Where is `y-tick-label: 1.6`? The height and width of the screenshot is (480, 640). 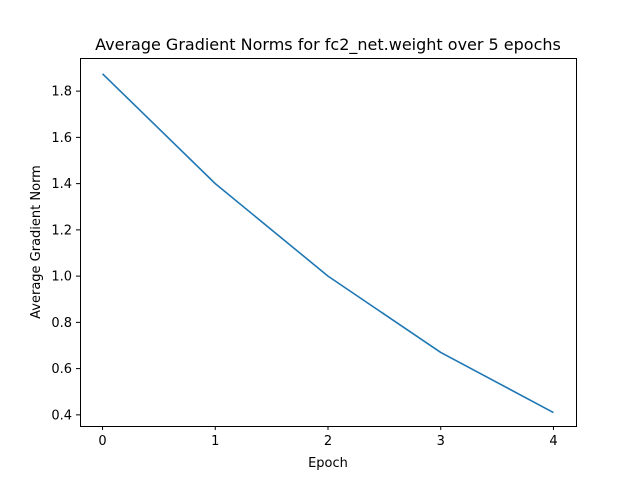 y-tick-label: 1.6 is located at coordinates (61, 138).